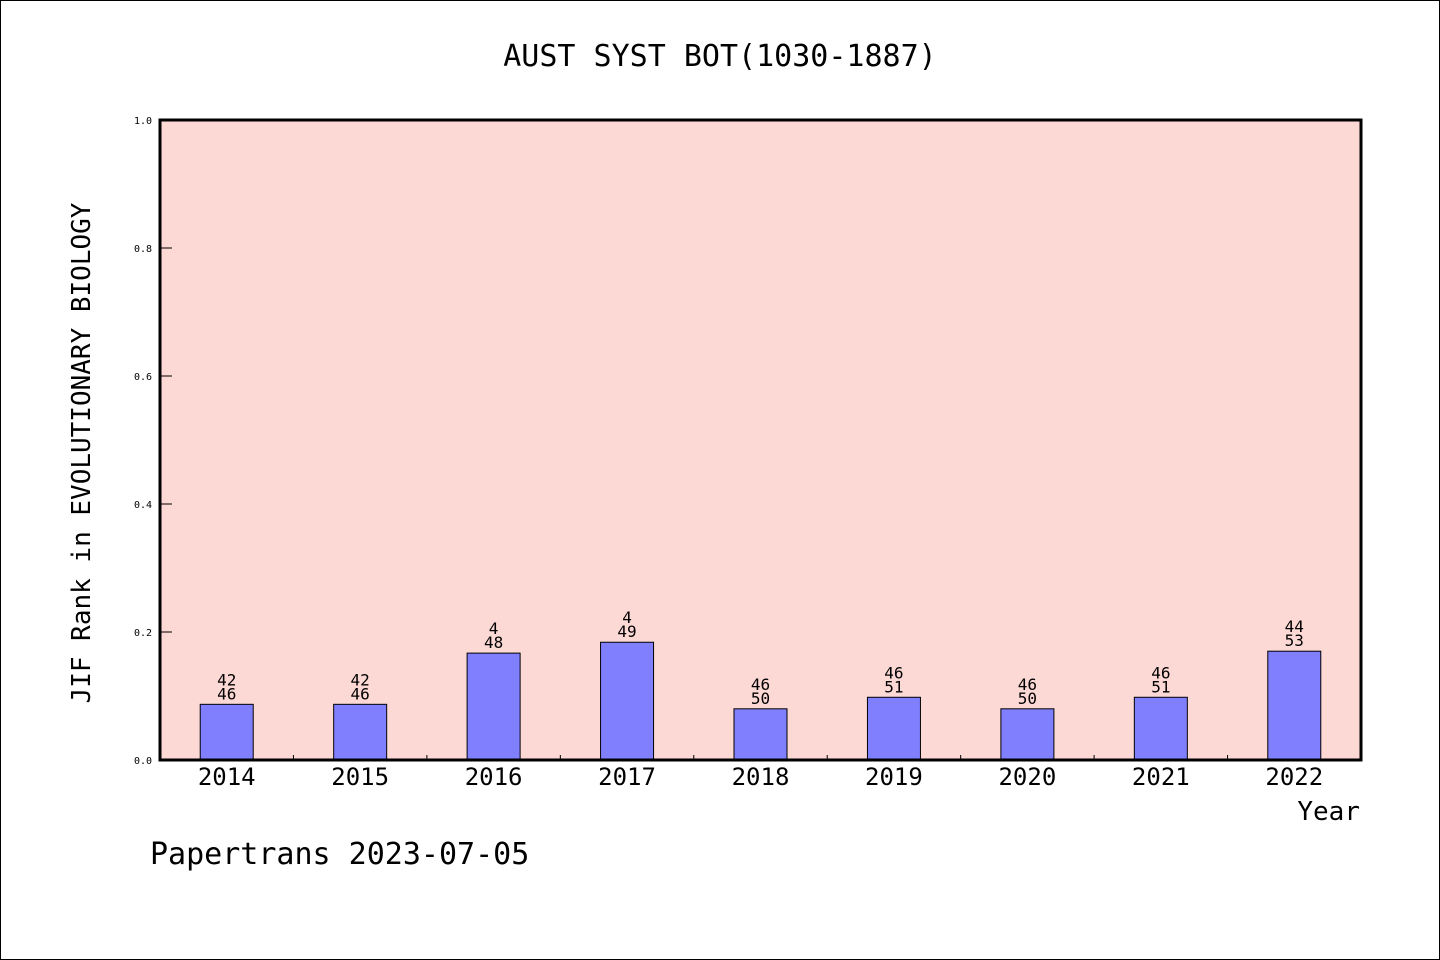  I want to click on x-tick-label: 2020, so click(1027, 777).